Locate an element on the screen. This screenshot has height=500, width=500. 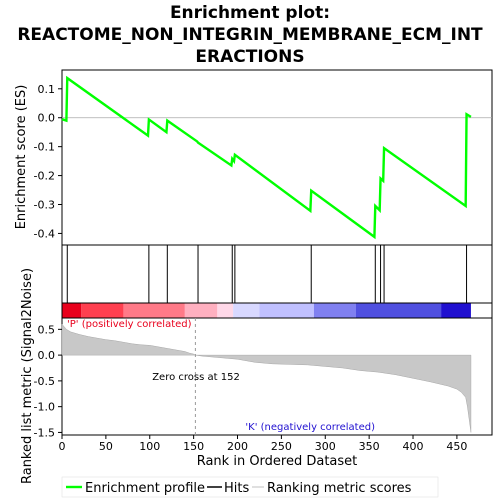
title-line-1: Enrichment plot: is located at coordinates (250, 13).